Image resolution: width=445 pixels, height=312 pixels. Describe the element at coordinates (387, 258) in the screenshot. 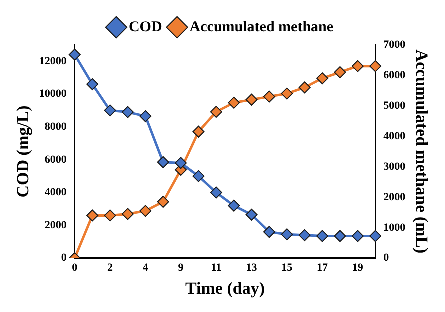

I see `y2-tick-label: 0` at that location.